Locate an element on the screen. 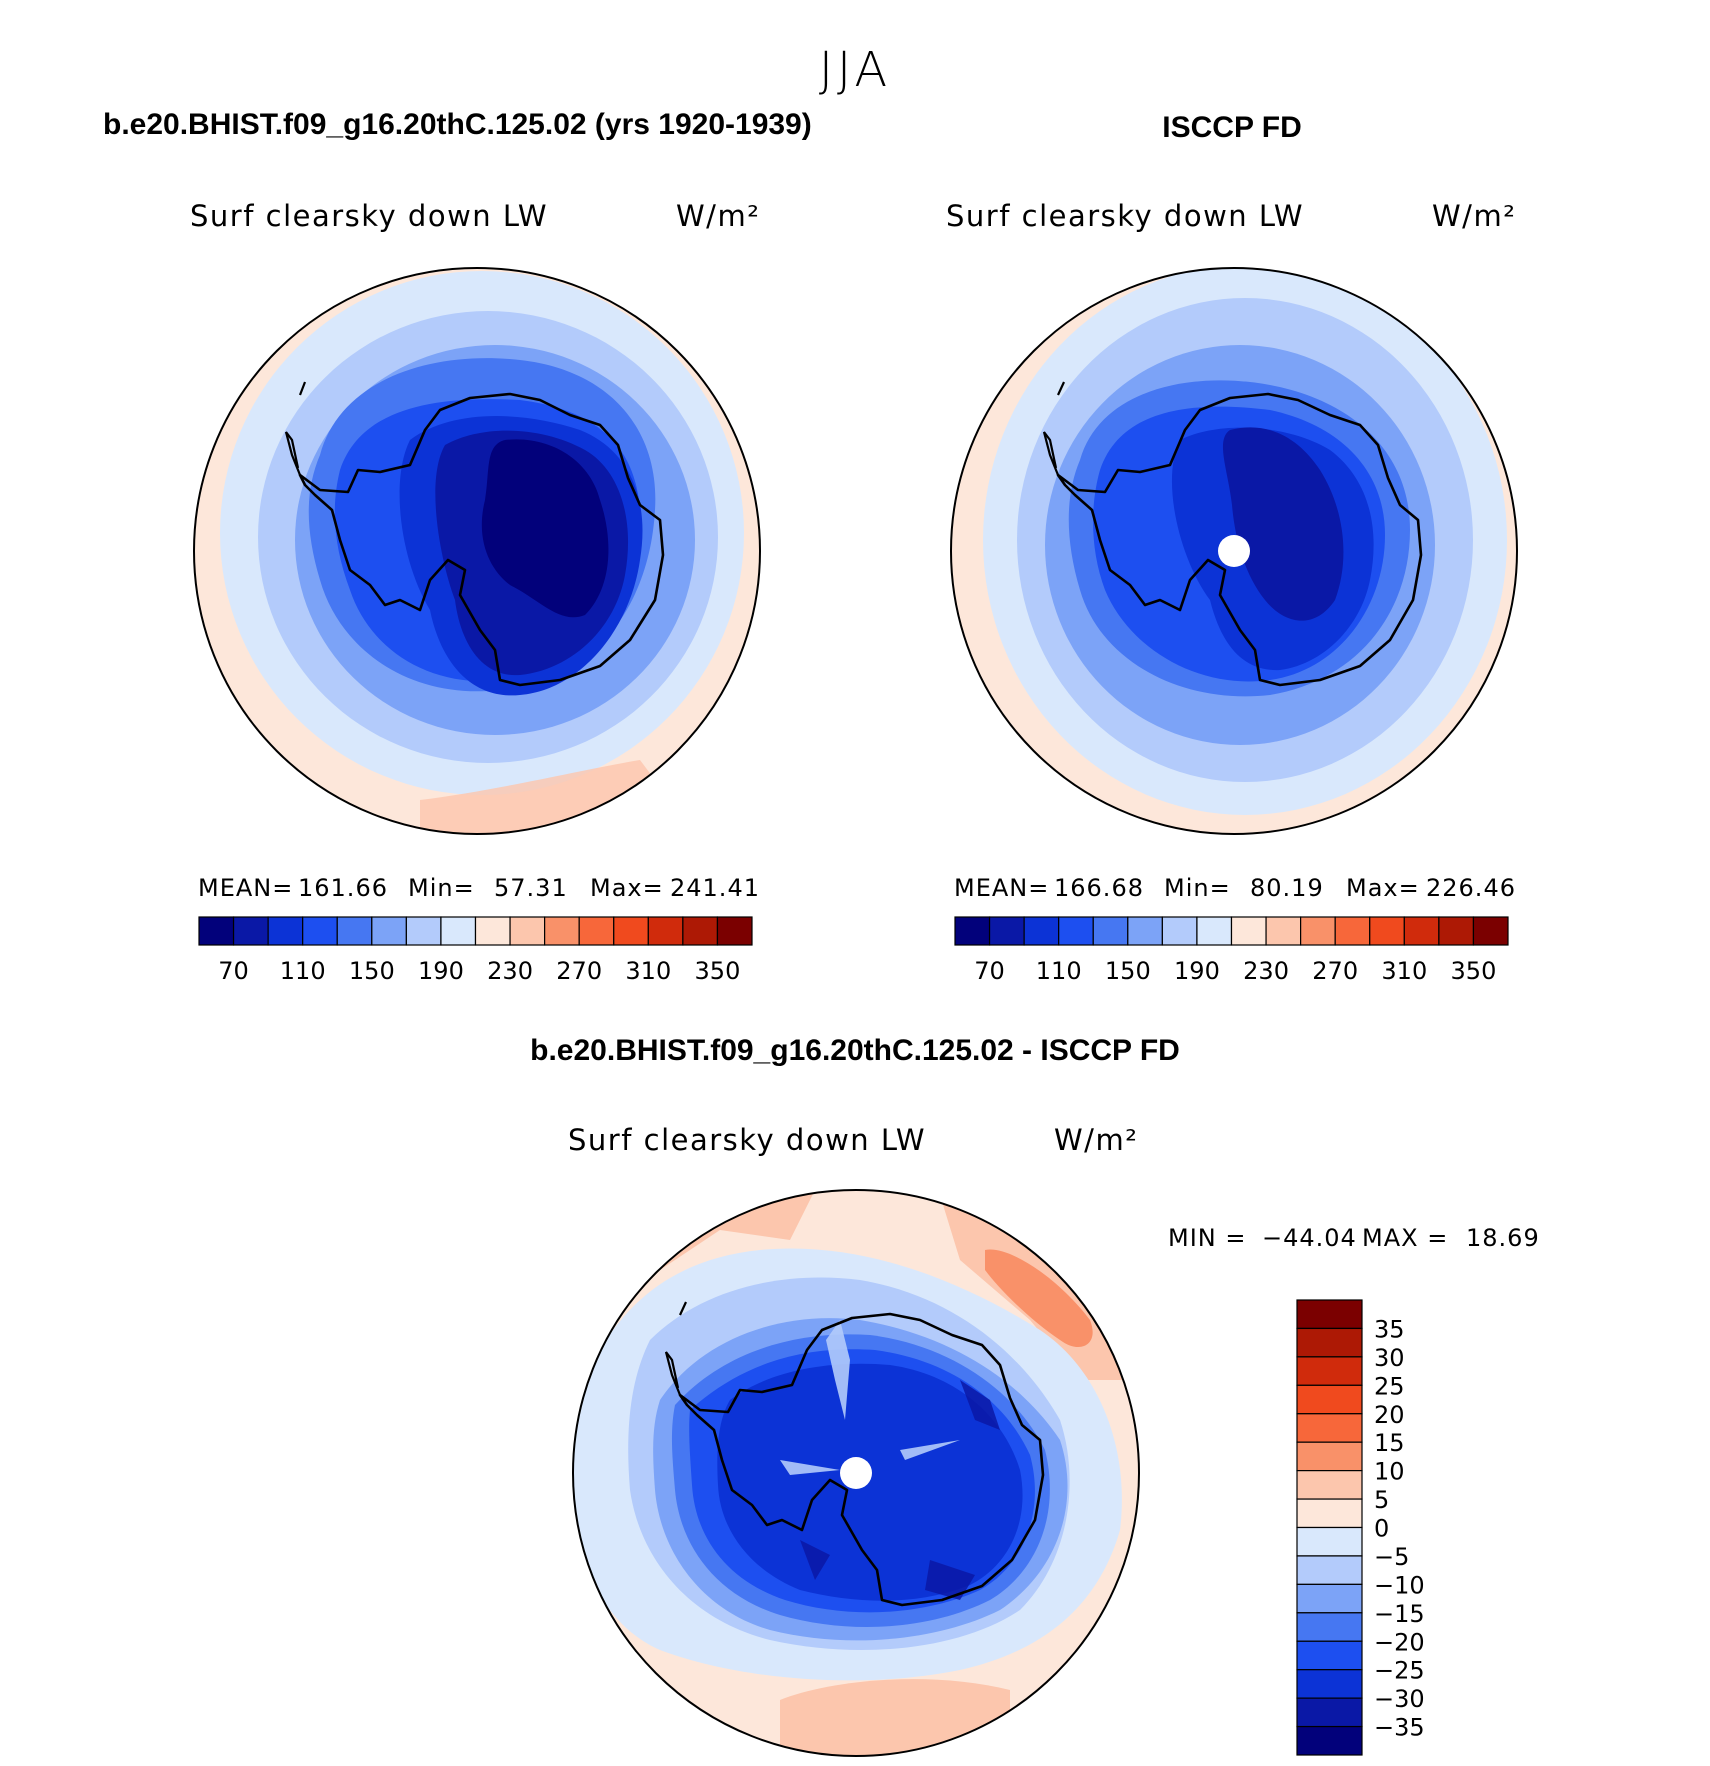  p2-pole-hole is located at coordinates (1234, 551).